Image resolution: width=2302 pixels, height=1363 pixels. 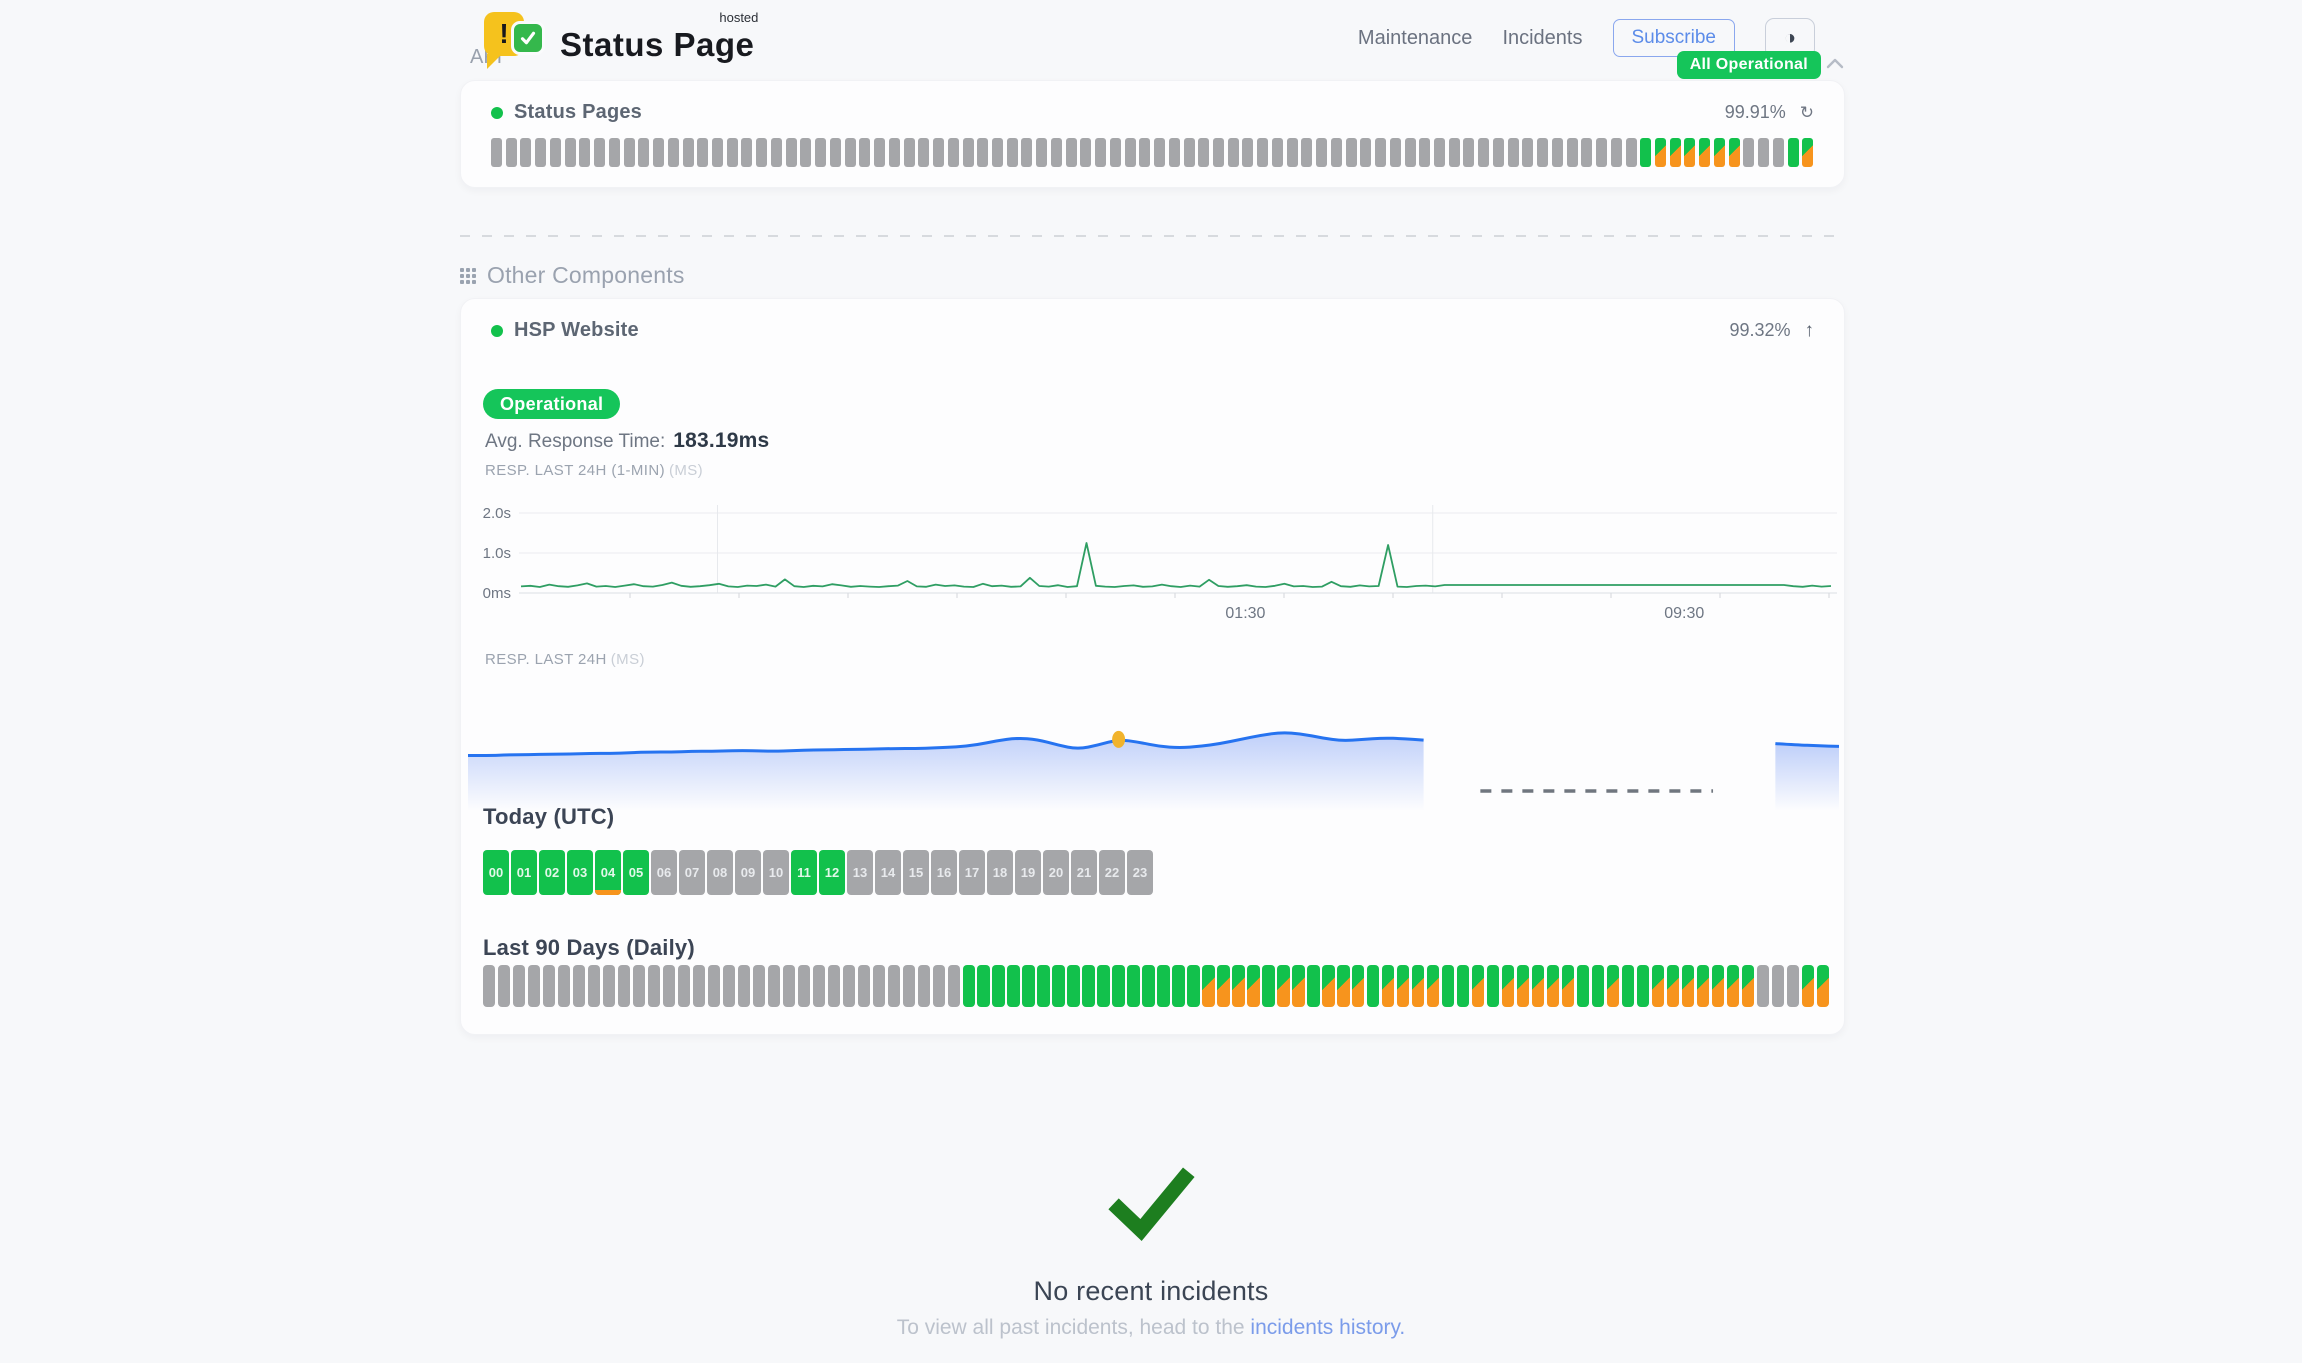 I want to click on hour-box-10: 10, so click(x=776, y=872).